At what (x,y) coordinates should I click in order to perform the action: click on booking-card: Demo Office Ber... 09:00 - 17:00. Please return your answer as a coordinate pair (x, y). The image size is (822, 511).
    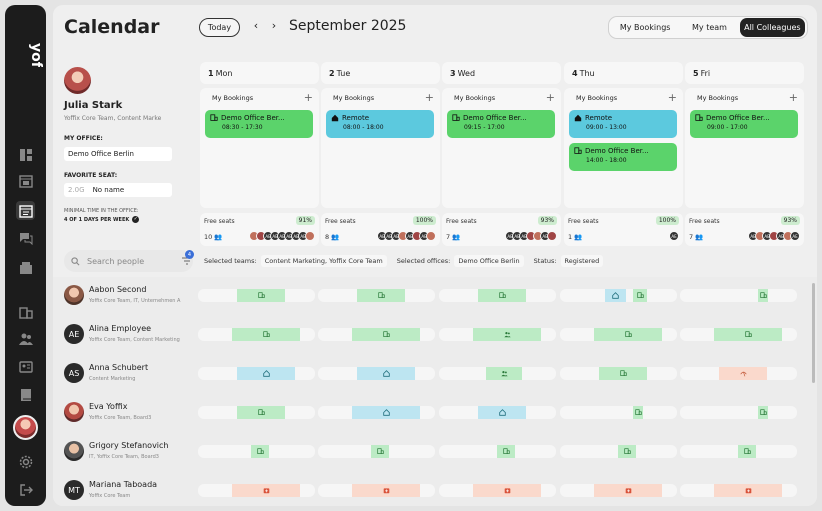
    Looking at the image, I should click on (744, 124).